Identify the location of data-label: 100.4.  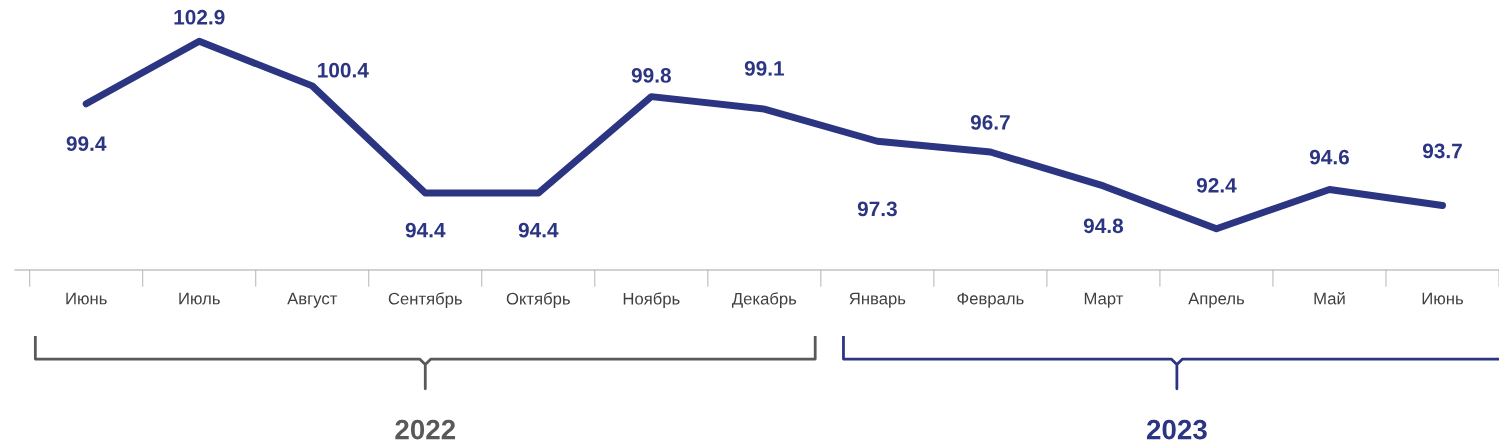
(343, 70).